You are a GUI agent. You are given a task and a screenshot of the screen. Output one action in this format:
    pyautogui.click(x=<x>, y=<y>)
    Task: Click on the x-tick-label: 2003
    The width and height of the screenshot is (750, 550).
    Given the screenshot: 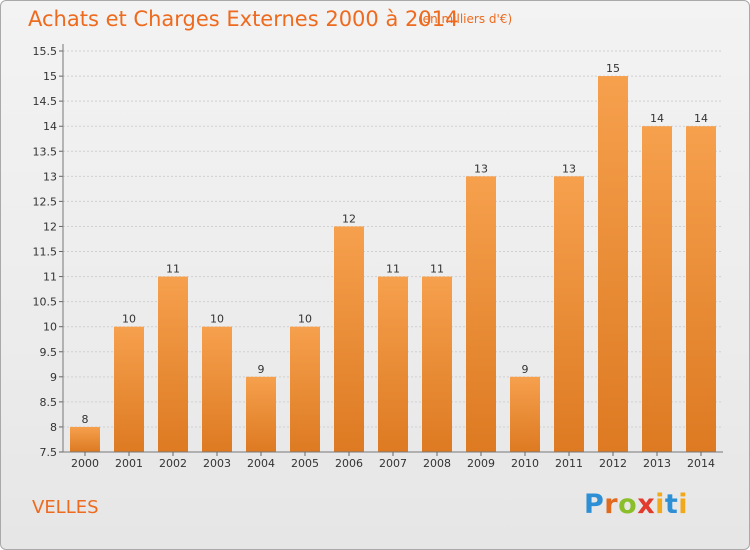 What is the action you would take?
    pyautogui.click(x=217, y=463)
    